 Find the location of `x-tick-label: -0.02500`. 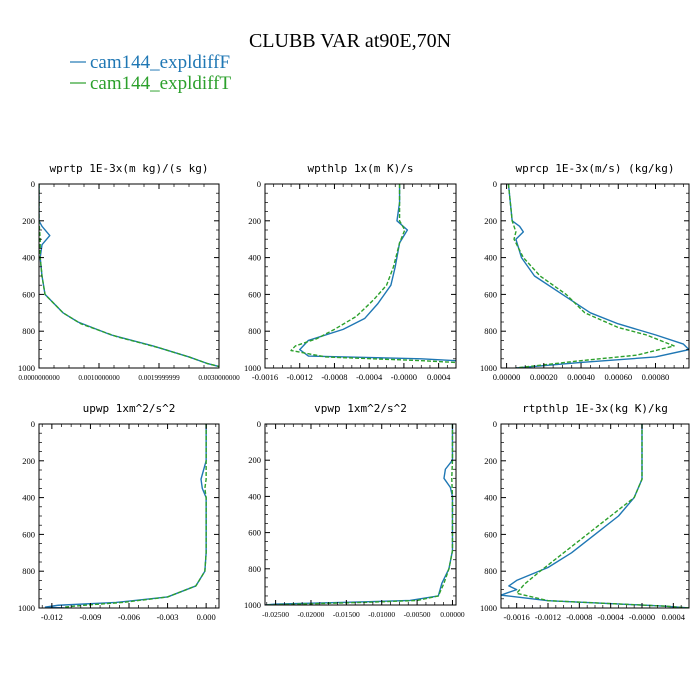

x-tick-label: -0.02500 is located at coordinates (275, 614).